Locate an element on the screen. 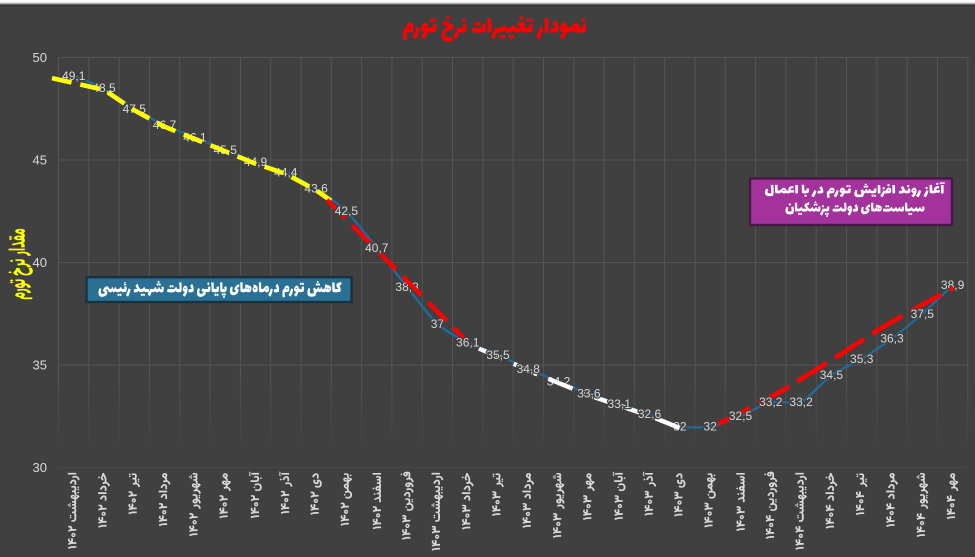  svg-text: 35,3 is located at coordinates (862, 359).